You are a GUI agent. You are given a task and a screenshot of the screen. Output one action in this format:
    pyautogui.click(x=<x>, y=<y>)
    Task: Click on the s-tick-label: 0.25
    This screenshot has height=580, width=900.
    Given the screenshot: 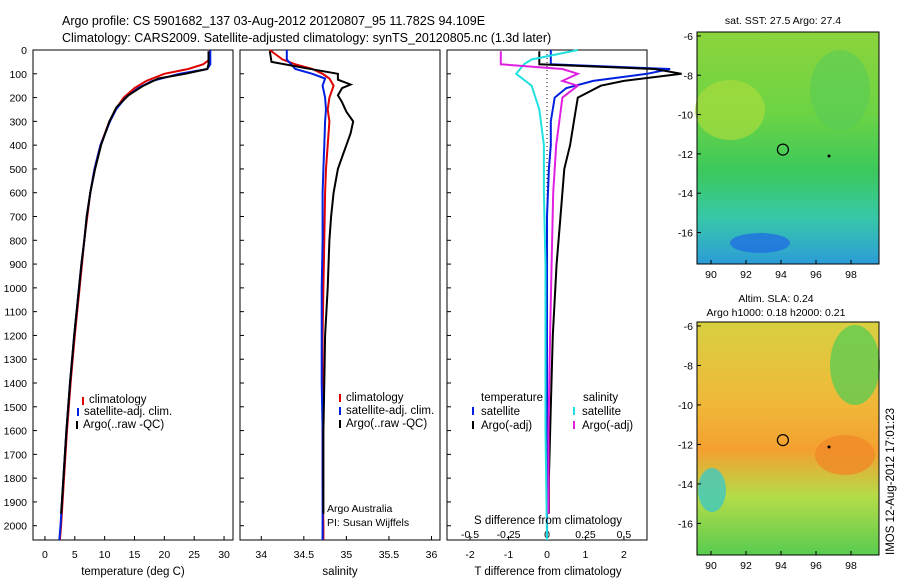 What is the action you would take?
    pyautogui.click(x=585, y=535)
    